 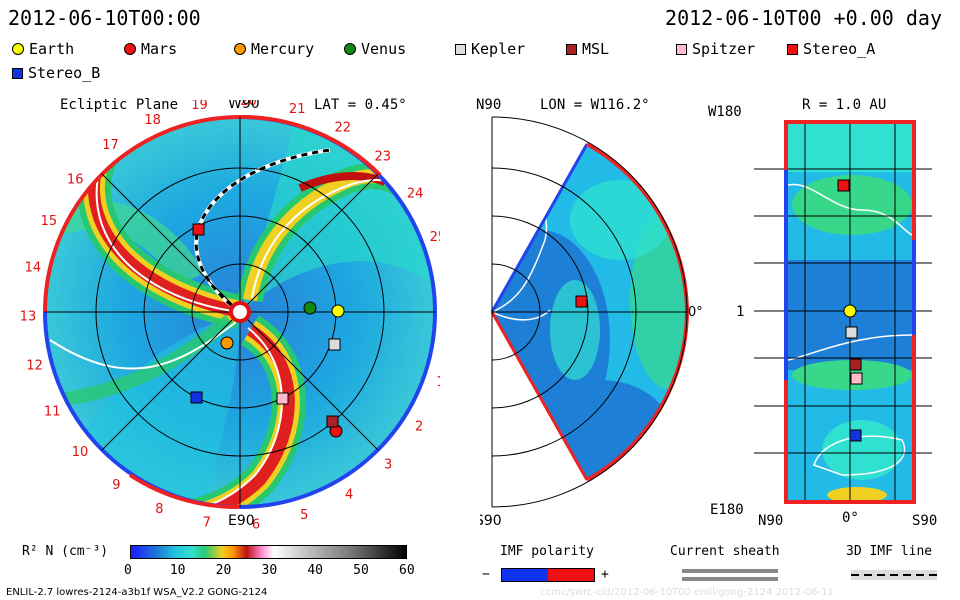 I want to click on meridional-bottom-label: S90, so click(x=491, y=521).